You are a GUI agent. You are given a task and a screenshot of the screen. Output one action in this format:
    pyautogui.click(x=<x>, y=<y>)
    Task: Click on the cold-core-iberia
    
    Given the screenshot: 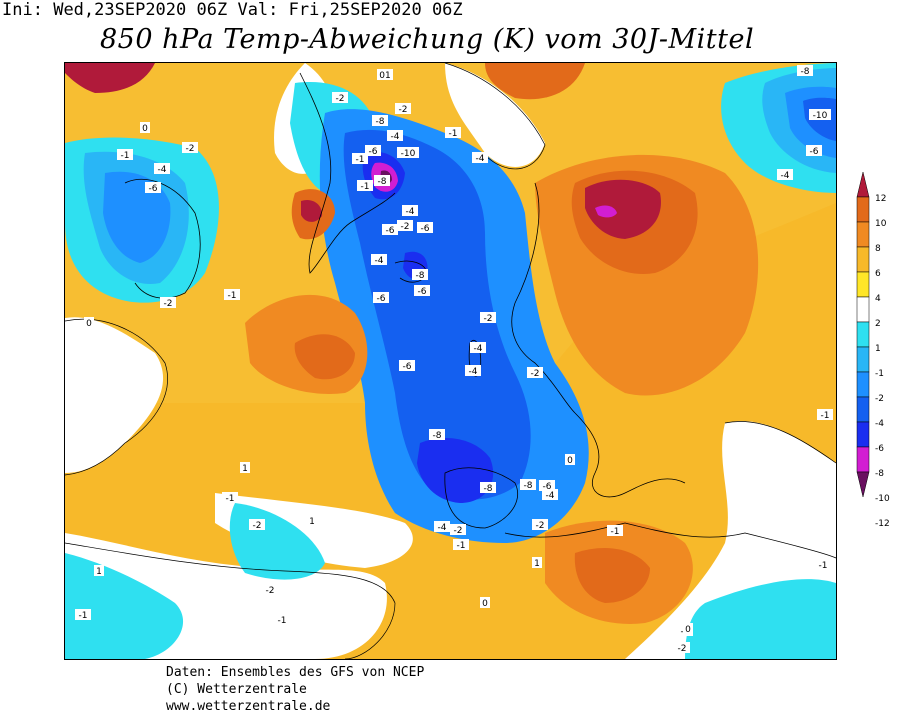 What is the action you would take?
    pyautogui.click(x=455, y=470)
    